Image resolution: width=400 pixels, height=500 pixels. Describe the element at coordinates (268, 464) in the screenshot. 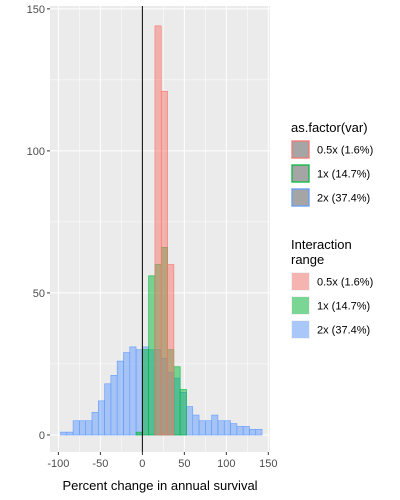

I see `x-tick-label: 150` at that location.